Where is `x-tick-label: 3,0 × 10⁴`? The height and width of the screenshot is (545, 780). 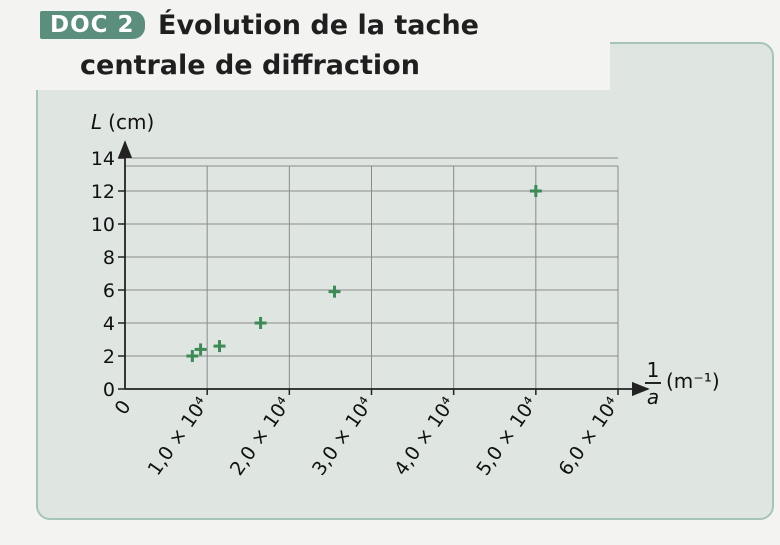 x-tick-label: 3,0 × 10⁴ is located at coordinates (343, 436).